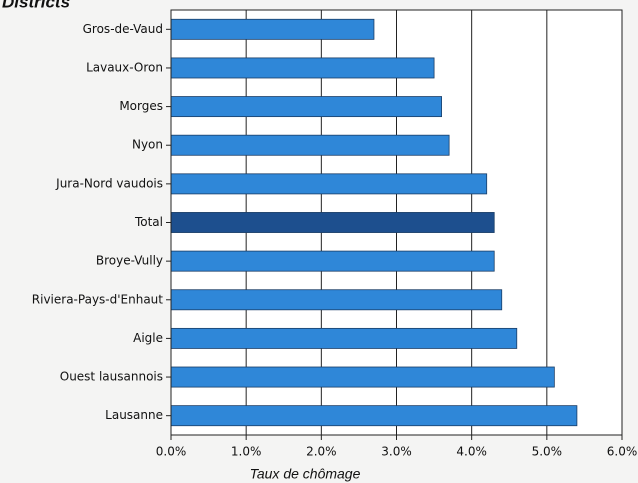 This screenshot has width=638, height=483. I want to click on y-tick-label: Nyon, so click(147, 145).